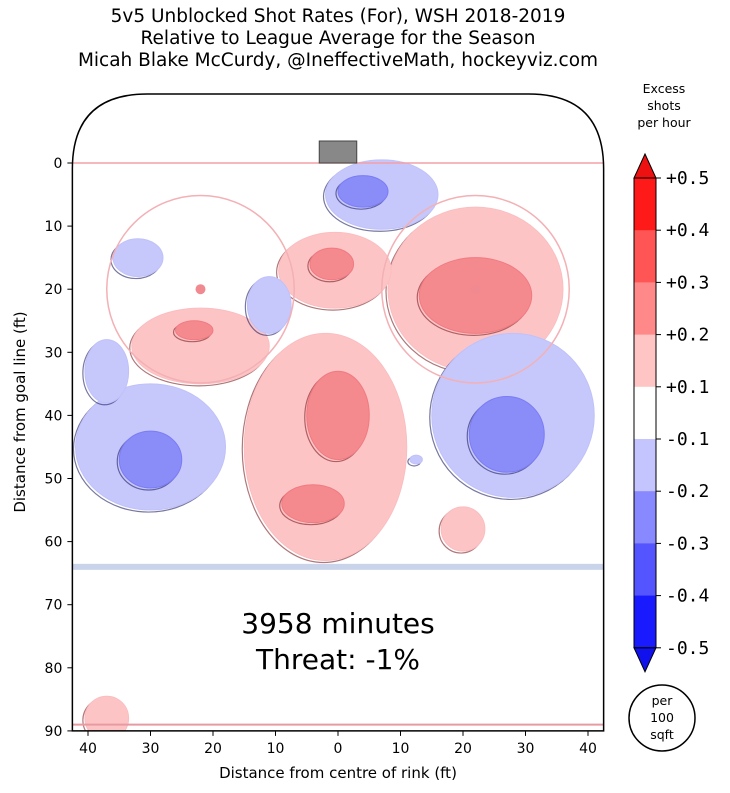  I want to click on y-tick-label: 30, so click(54, 353).